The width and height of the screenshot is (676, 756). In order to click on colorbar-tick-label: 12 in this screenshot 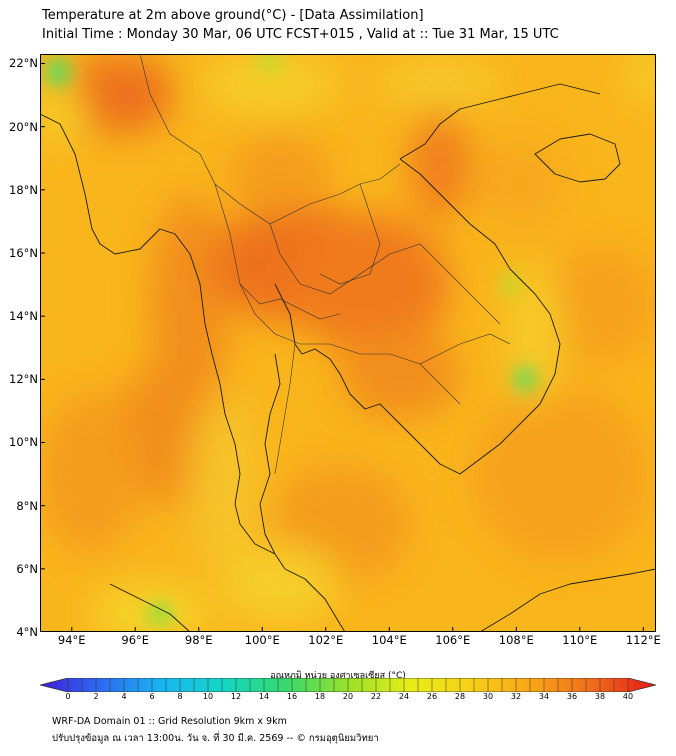, I will do `click(236, 696)`.